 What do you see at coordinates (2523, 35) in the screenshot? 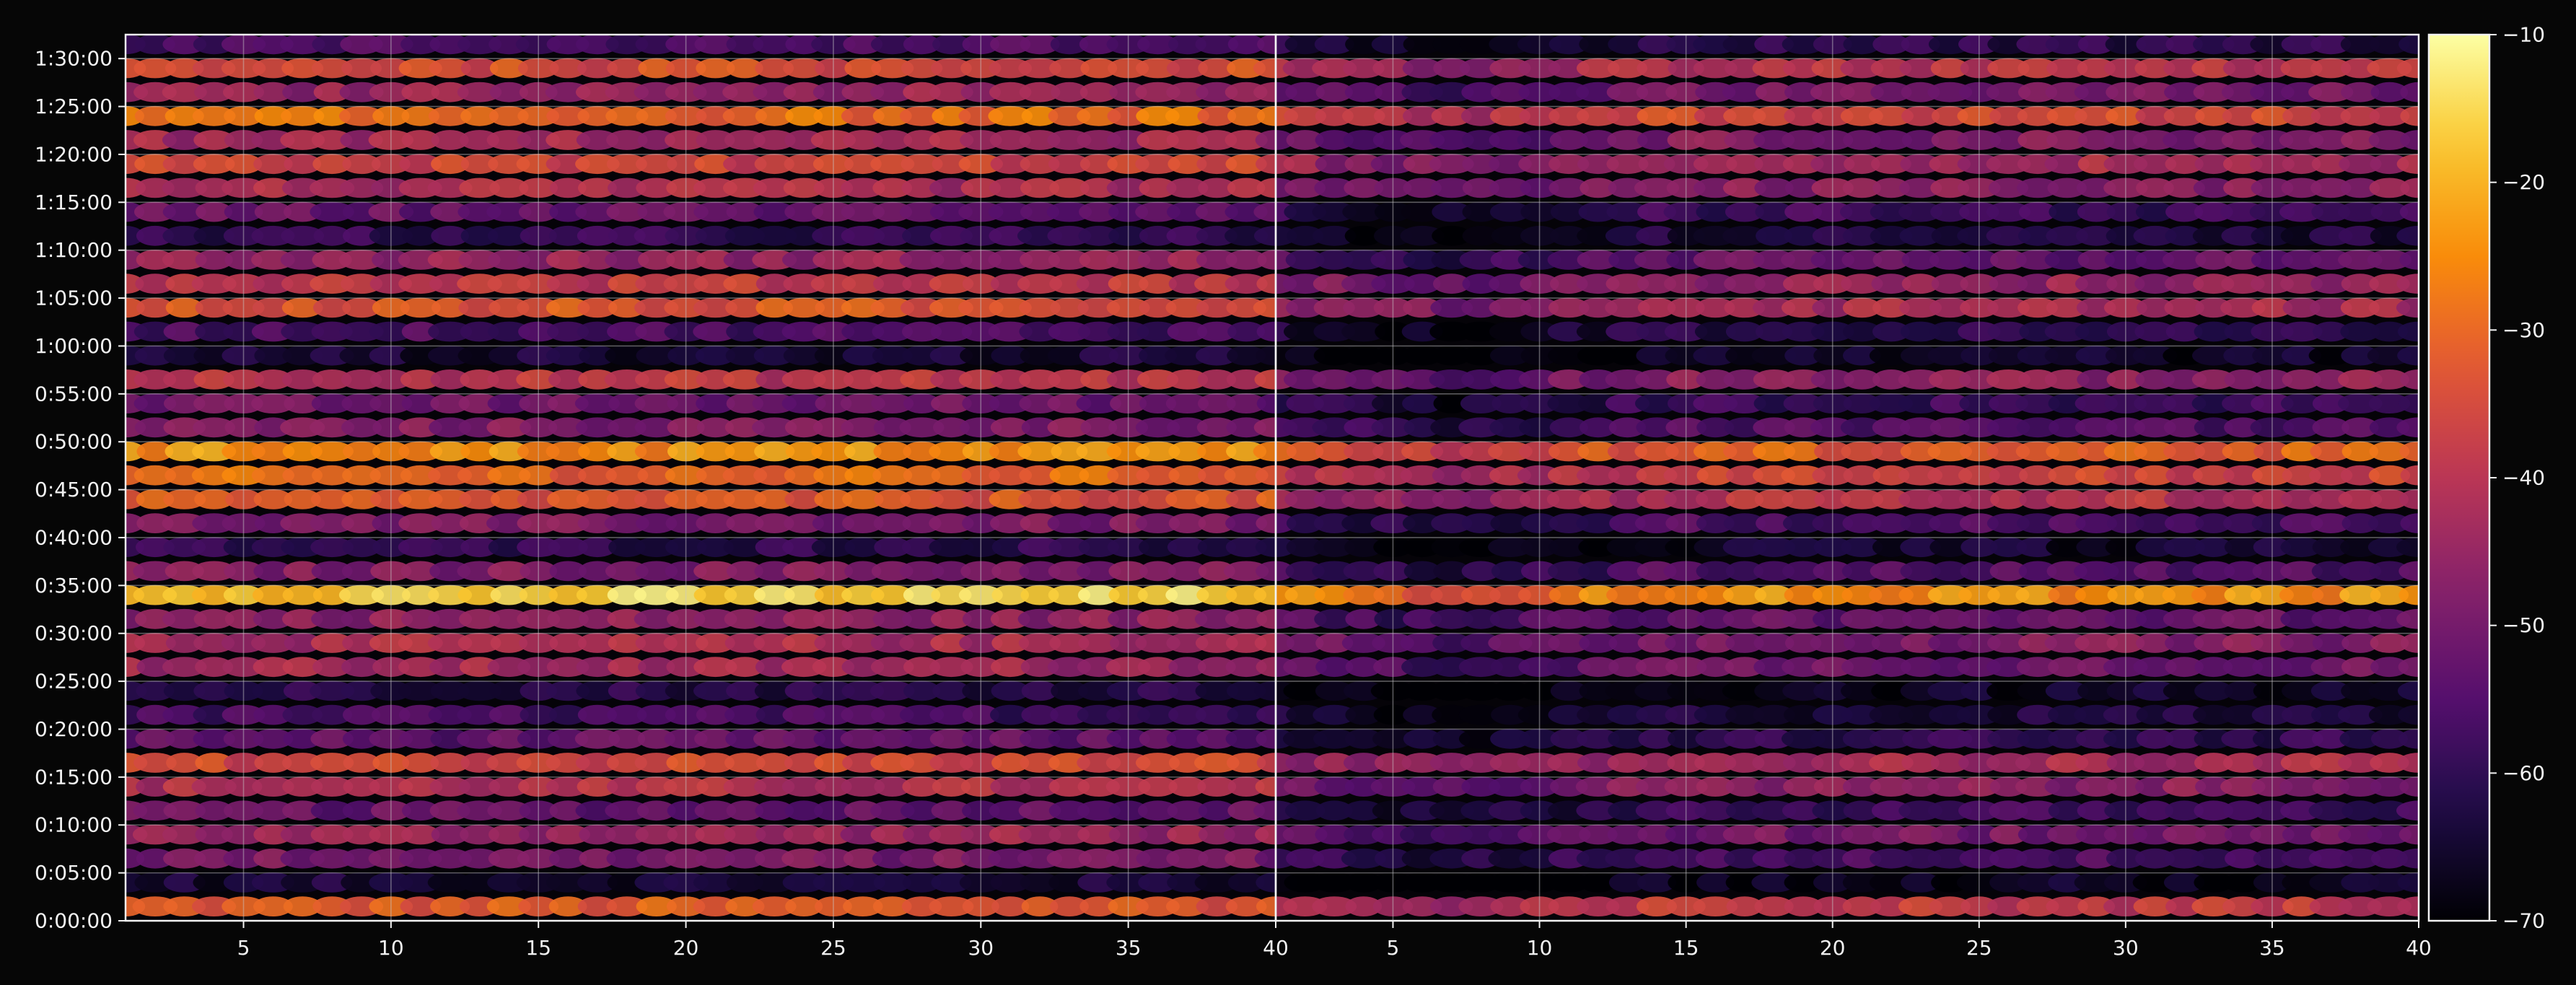
I see `colorbar-tick-label: −10` at bounding box center [2523, 35].